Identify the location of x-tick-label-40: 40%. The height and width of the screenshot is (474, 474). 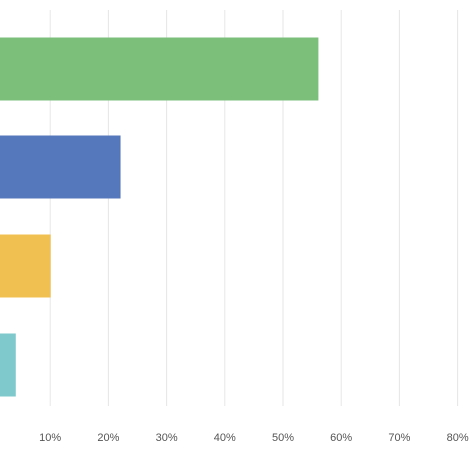
(225, 438).